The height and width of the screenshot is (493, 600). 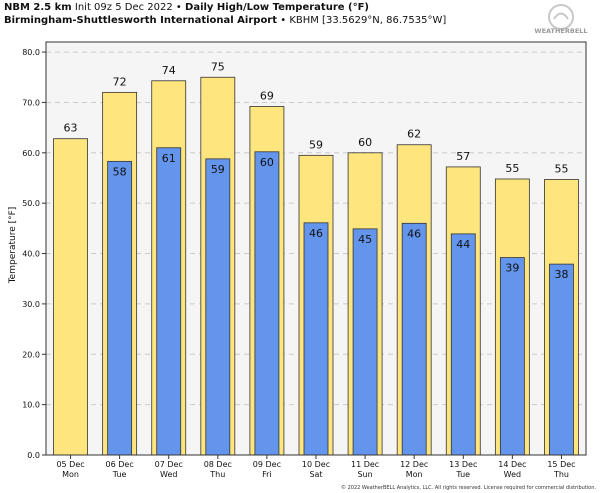 I want to click on low-temp-label: 39, so click(x=512, y=268).